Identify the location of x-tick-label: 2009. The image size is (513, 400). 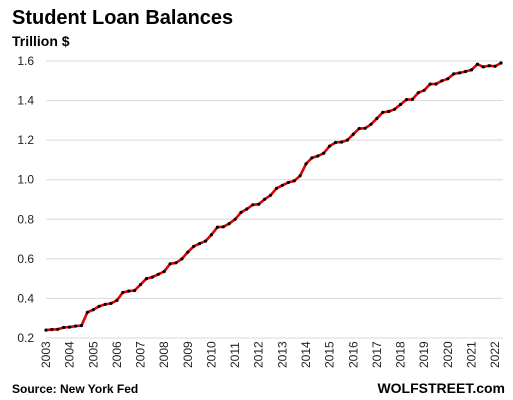
(188, 354).